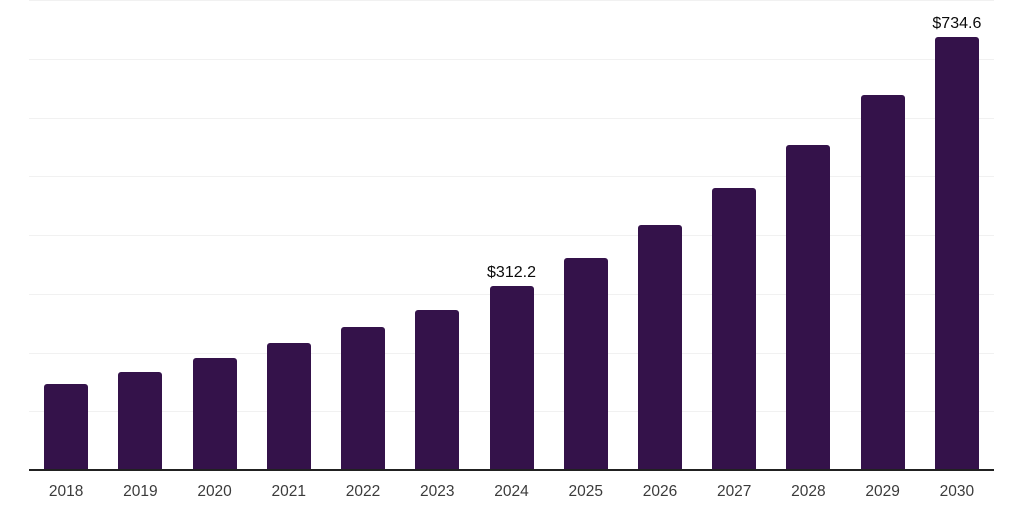  What do you see at coordinates (808, 491) in the screenshot?
I see `x-tick-2028: 2028` at bounding box center [808, 491].